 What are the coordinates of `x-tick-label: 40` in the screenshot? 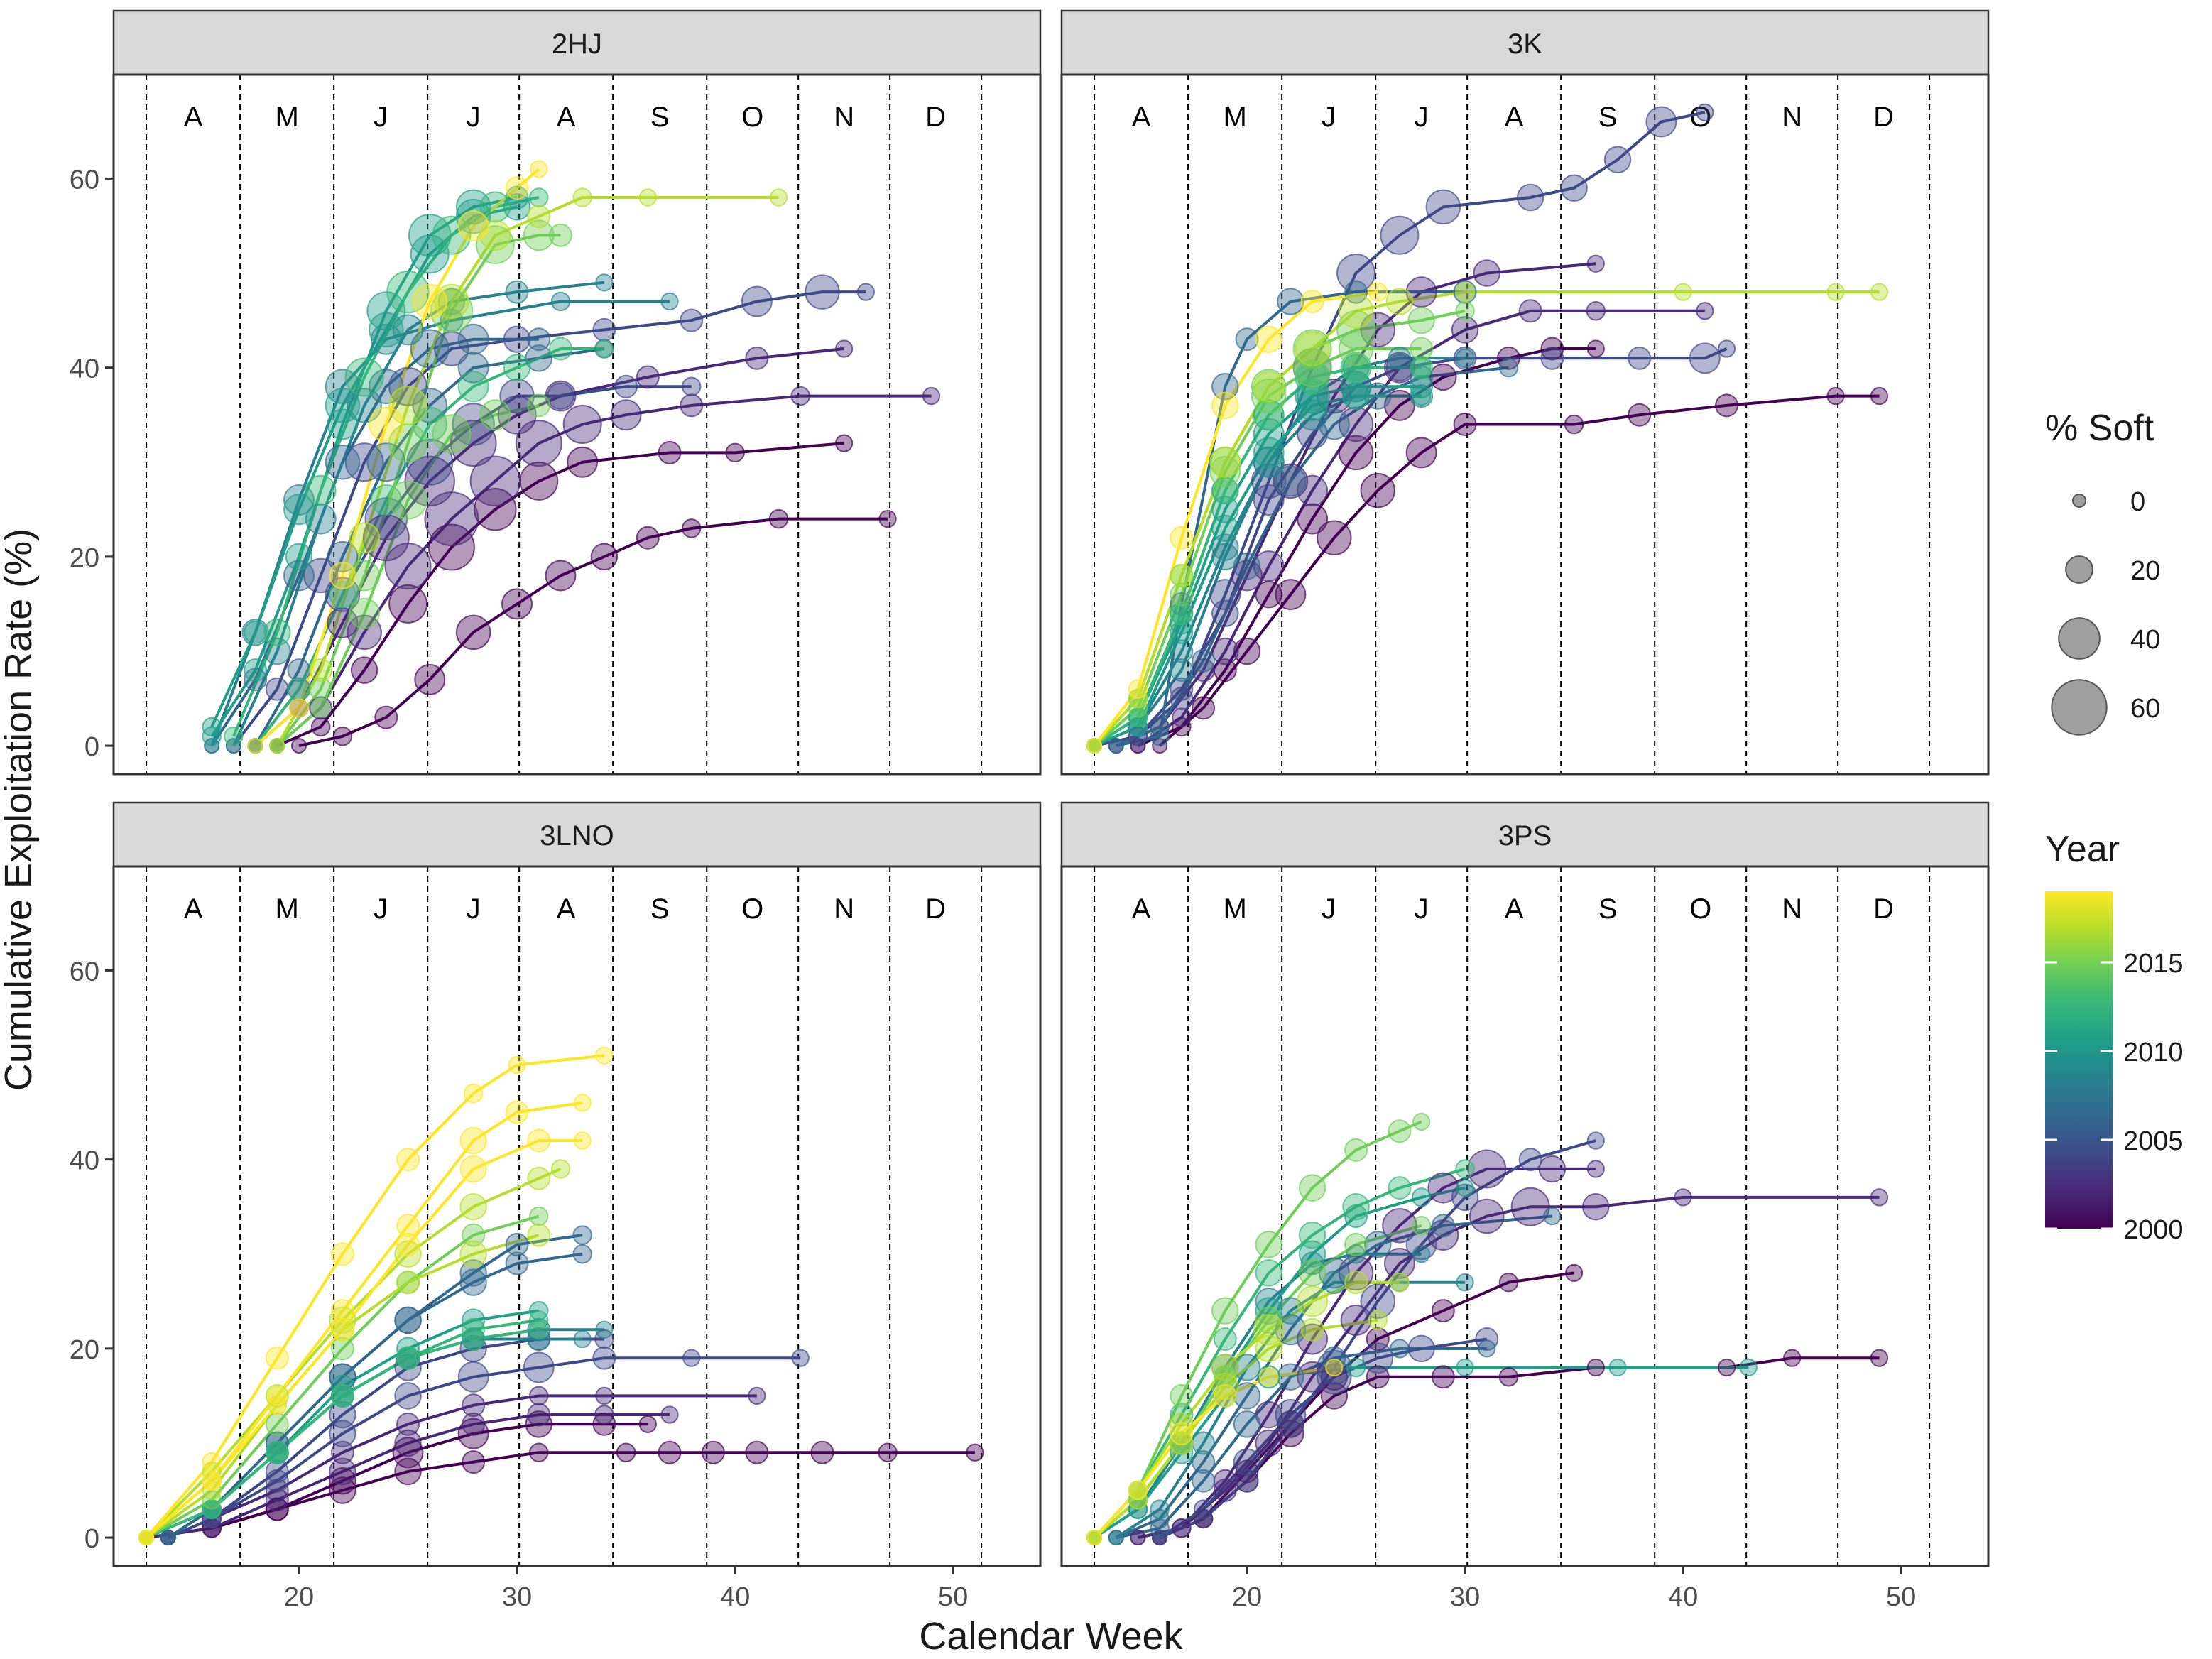 It's located at (1683, 1597).